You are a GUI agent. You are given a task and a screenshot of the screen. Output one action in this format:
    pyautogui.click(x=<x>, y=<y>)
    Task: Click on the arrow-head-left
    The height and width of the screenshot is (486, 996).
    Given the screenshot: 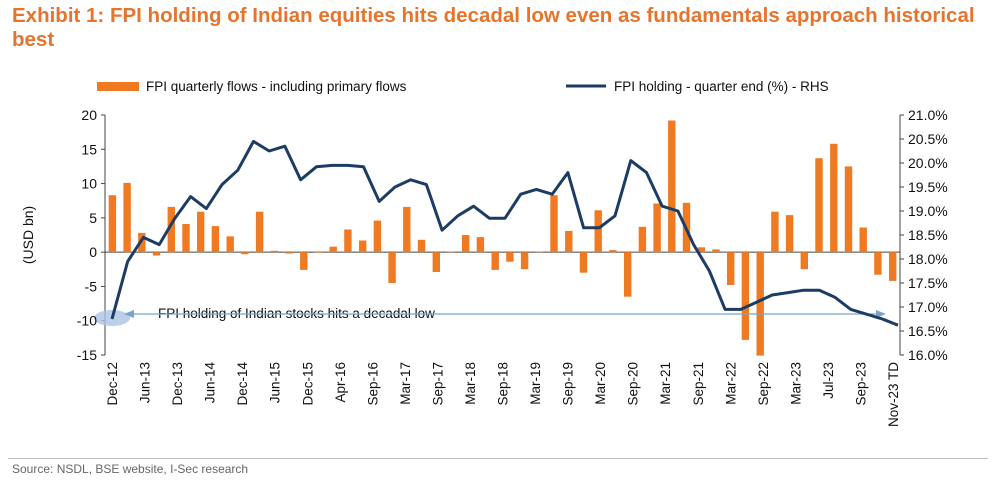 What is the action you would take?
    pyautogui.click(x=129, y=314)
    